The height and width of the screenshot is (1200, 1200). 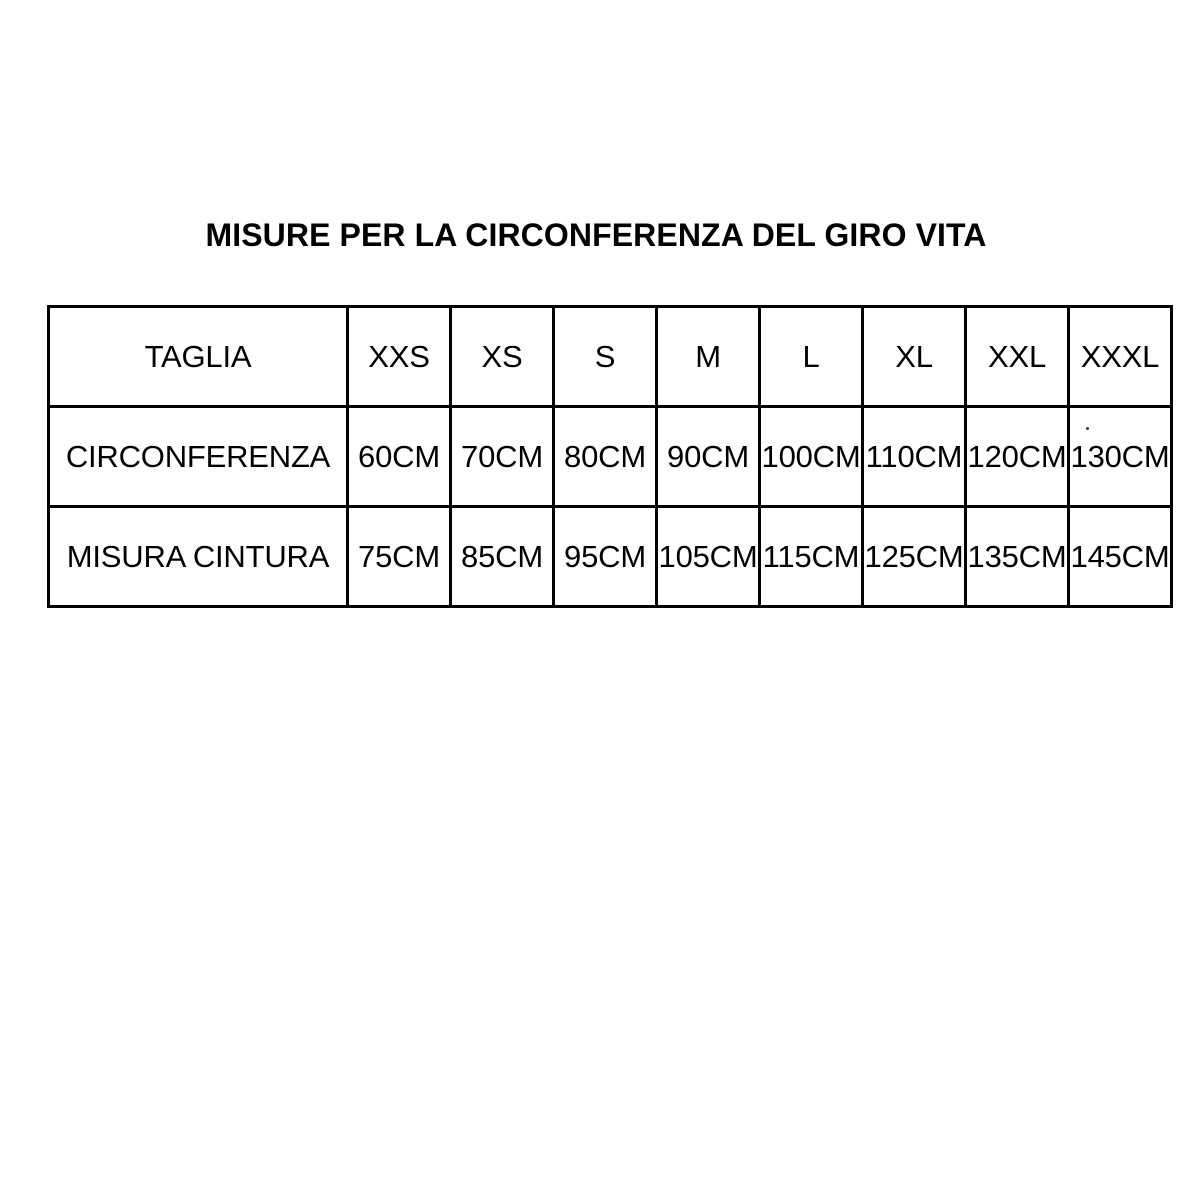 What do you see at coordinates (605, 356) in the screenshot?
I see `header-size-s: S` at bounding box center [605, 356].